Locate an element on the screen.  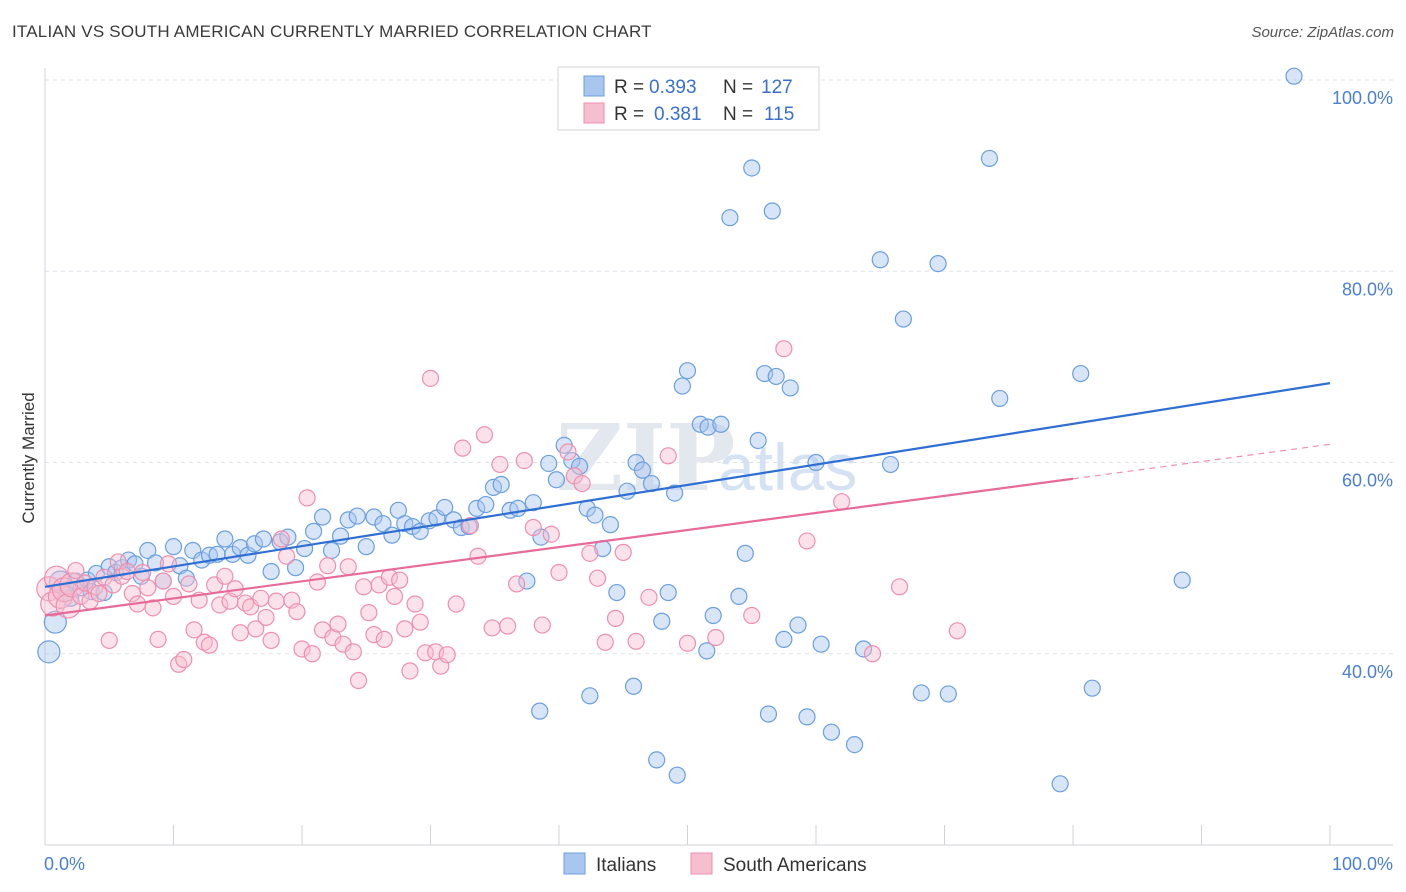
south-americans-trend-extension is located at coordinates (1201, 461).